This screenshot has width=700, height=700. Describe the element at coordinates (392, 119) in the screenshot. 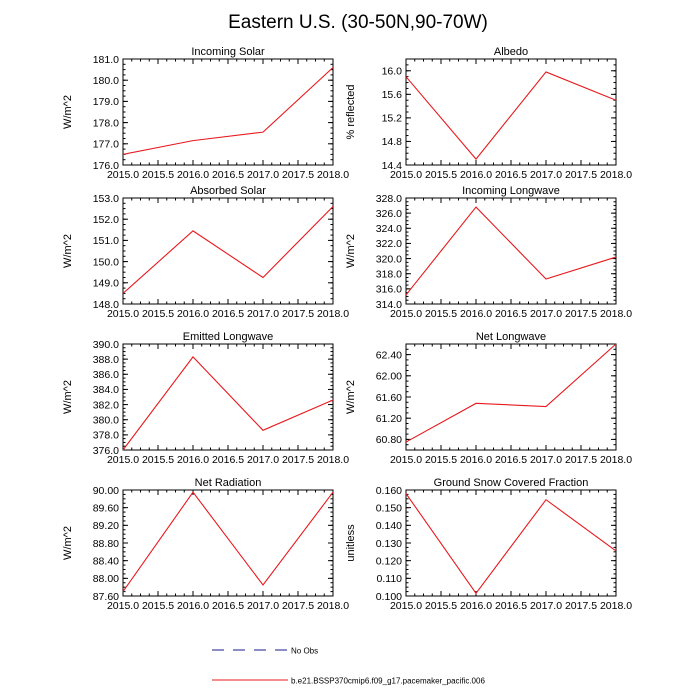

I see `y-tick-label: 15.2` at that location.